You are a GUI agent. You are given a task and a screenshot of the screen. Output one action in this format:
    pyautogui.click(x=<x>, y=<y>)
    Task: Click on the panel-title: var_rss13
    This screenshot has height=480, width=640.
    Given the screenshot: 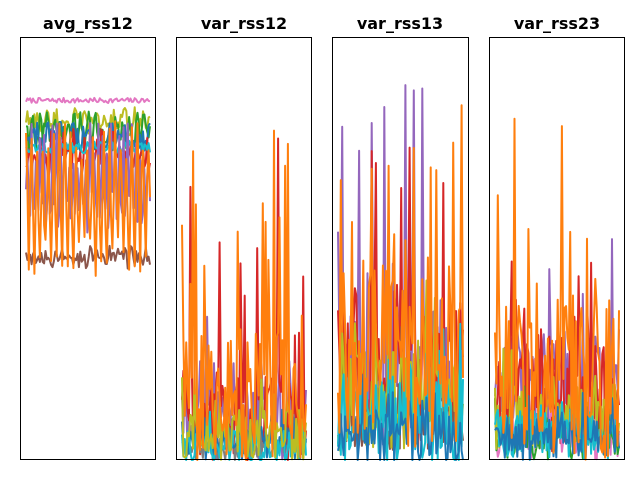 What is the action you would take?
    pyautogui.click(x=400, y=23)
    